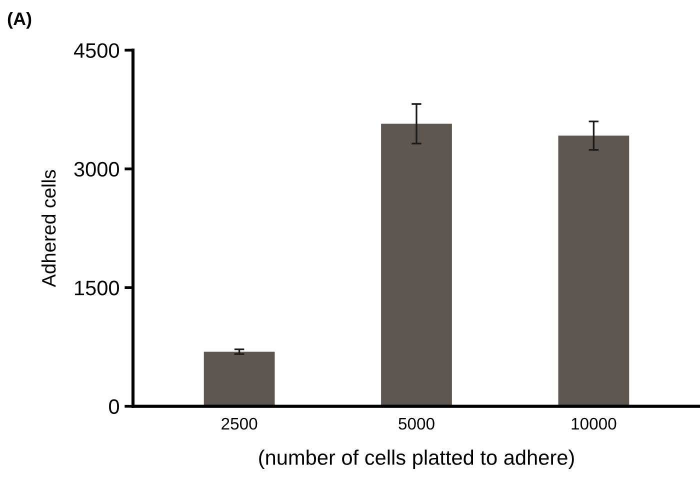 The height and width of the screenshot is (478, 700). What do you see at coordinates (114, 406) in the screenshot?
I see `y-tick-label: 0` at bounding box center [114, 406].